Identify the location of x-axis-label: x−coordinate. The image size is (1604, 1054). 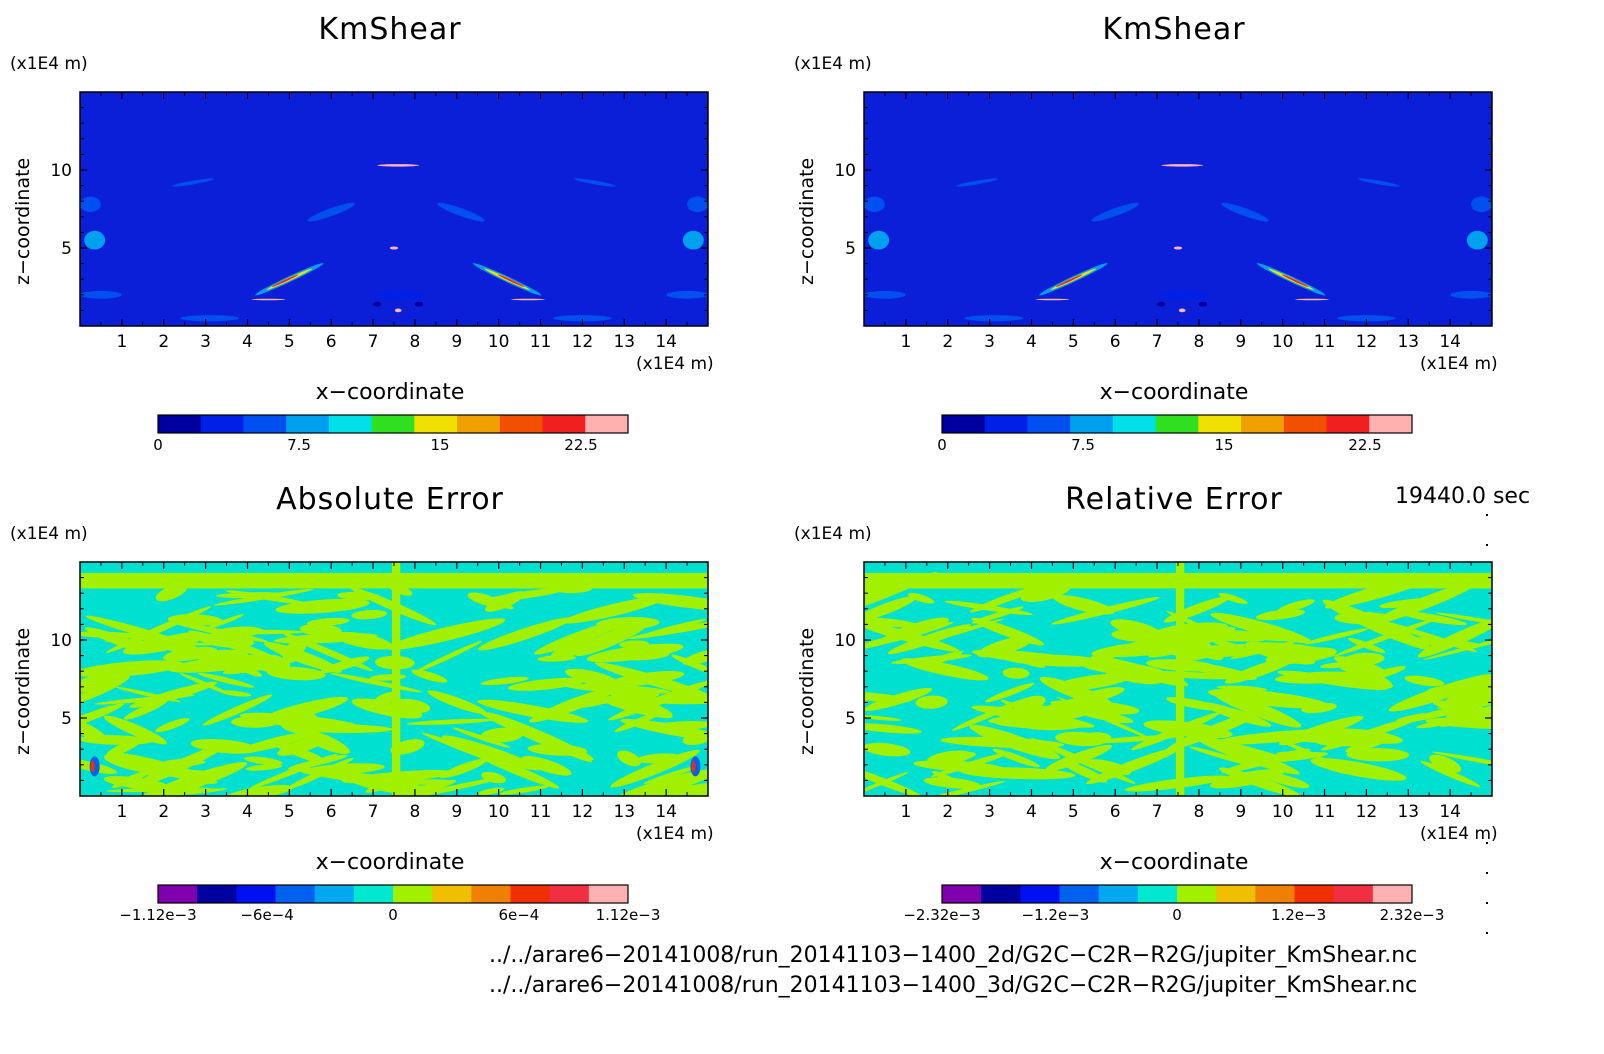
(390, 862).